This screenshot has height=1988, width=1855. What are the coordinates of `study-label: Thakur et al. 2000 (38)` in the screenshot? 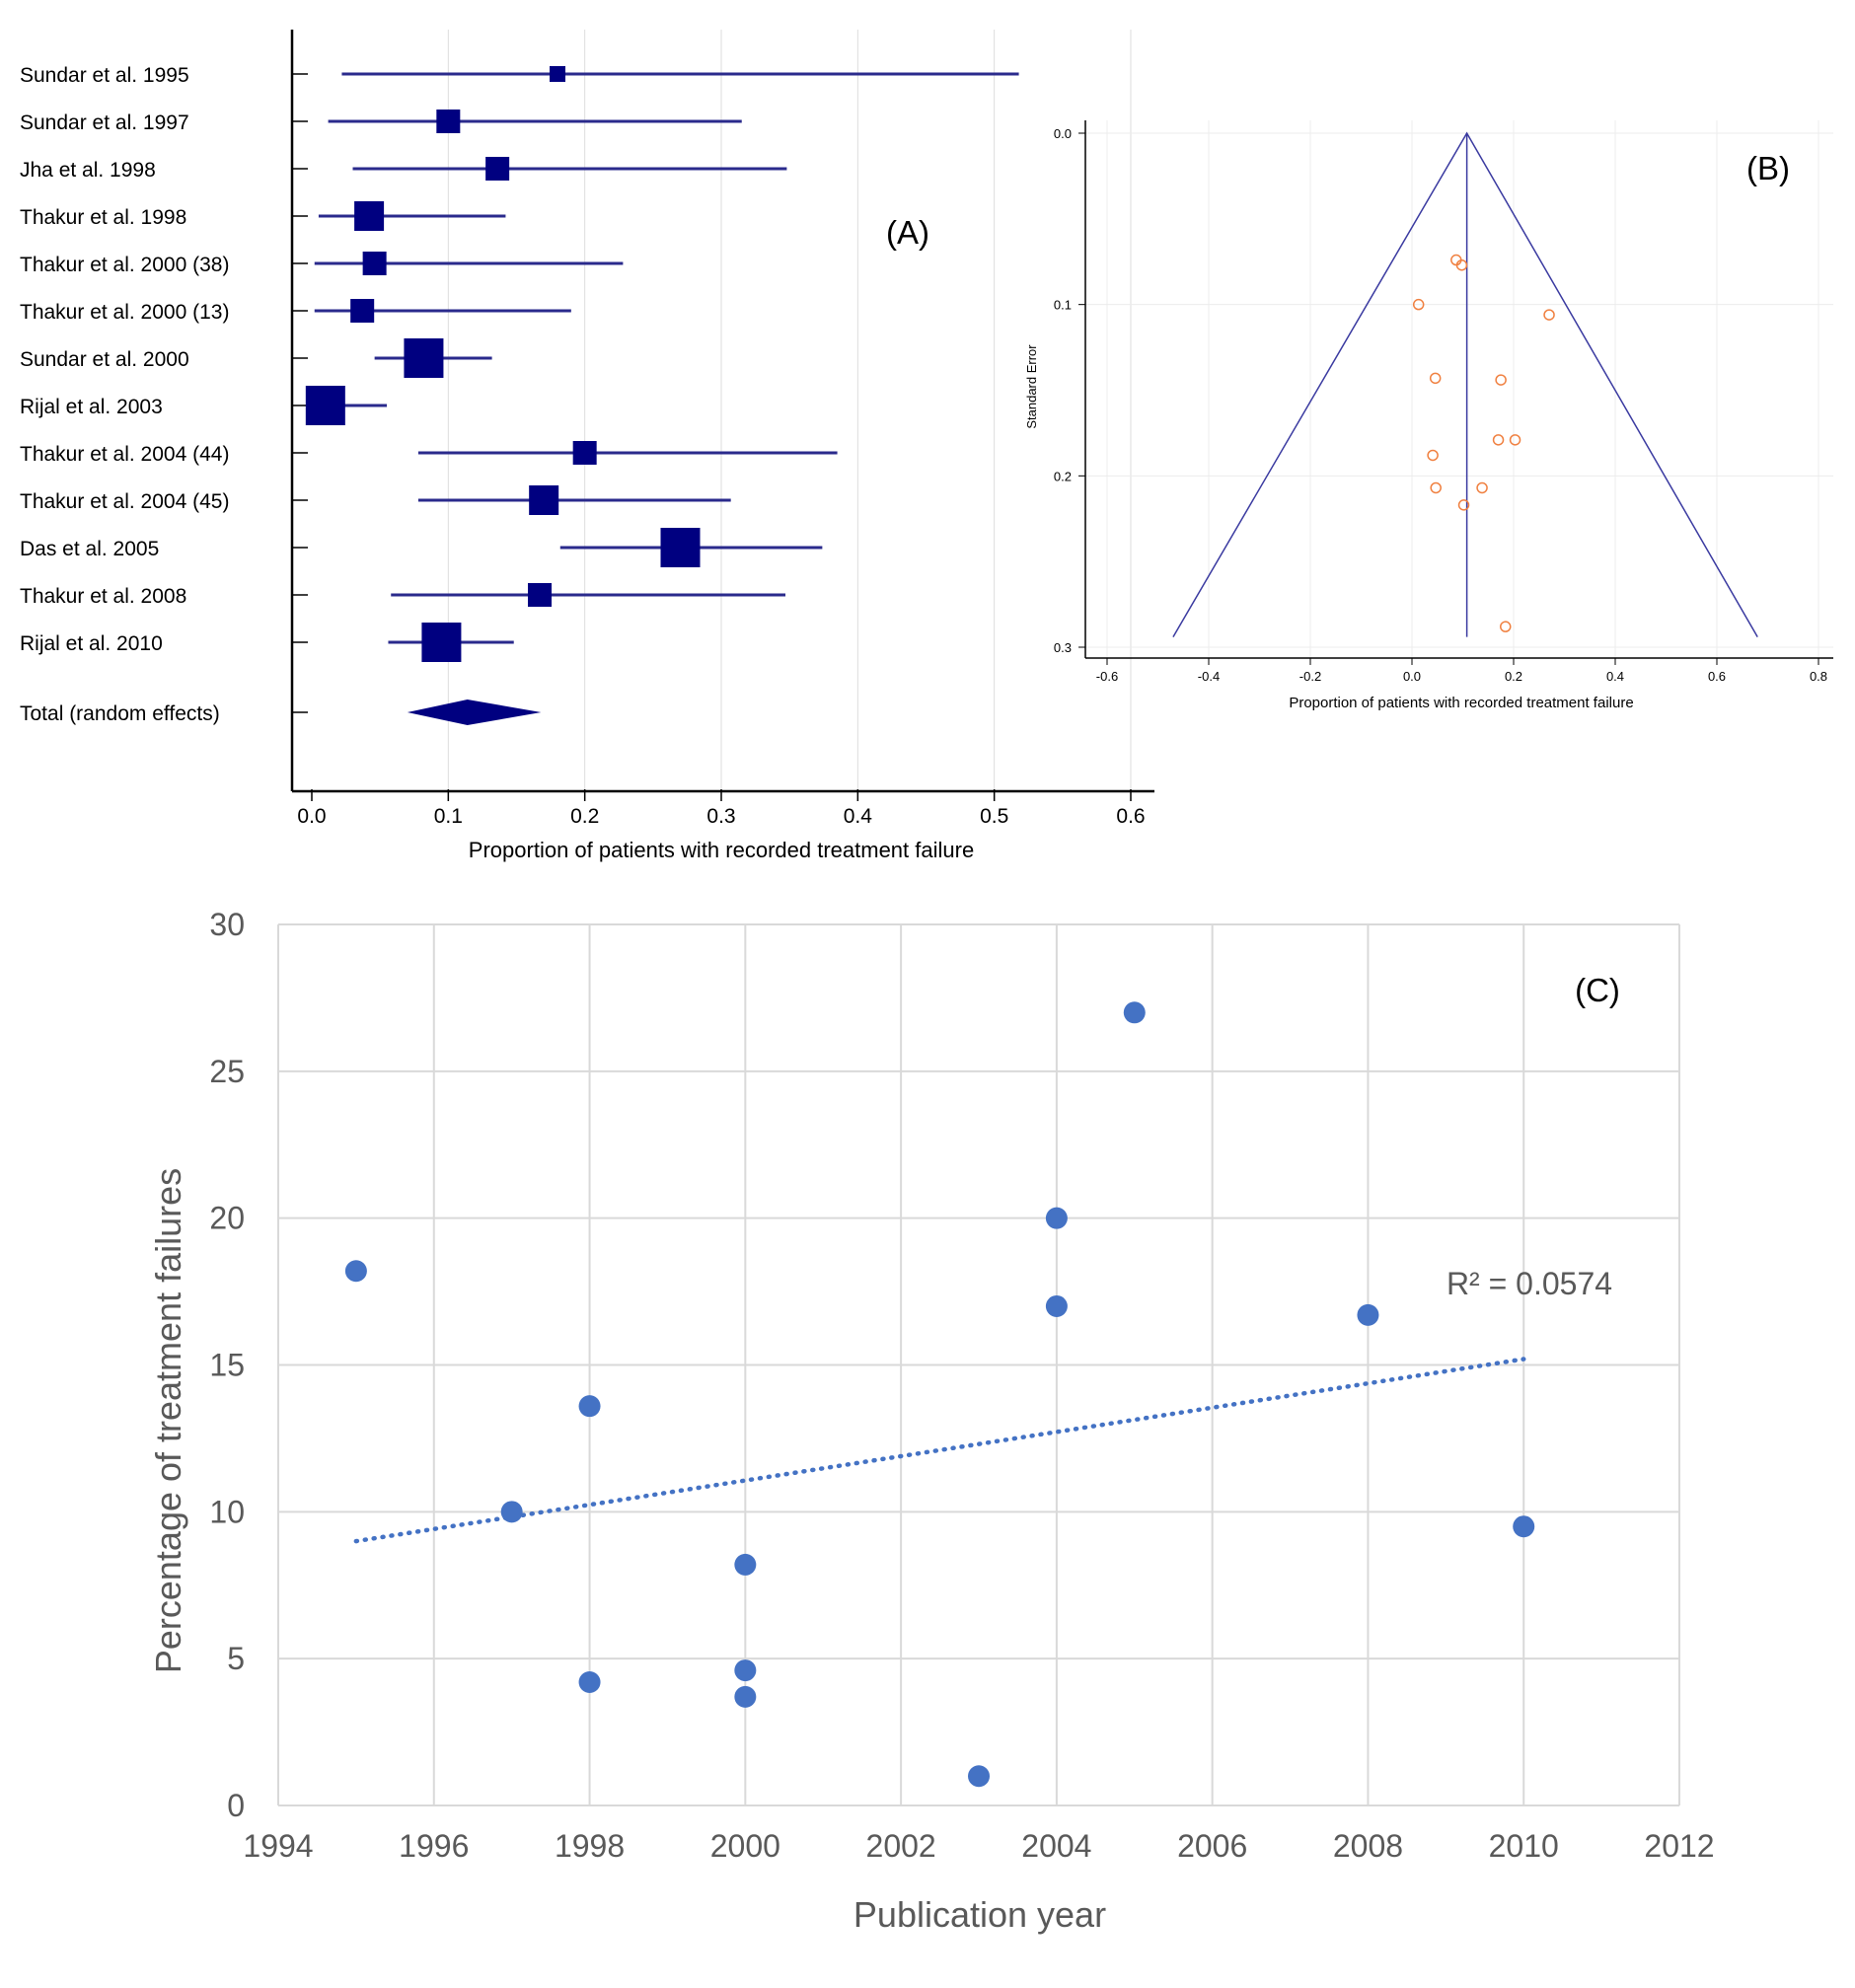 It's located at (124, 265).